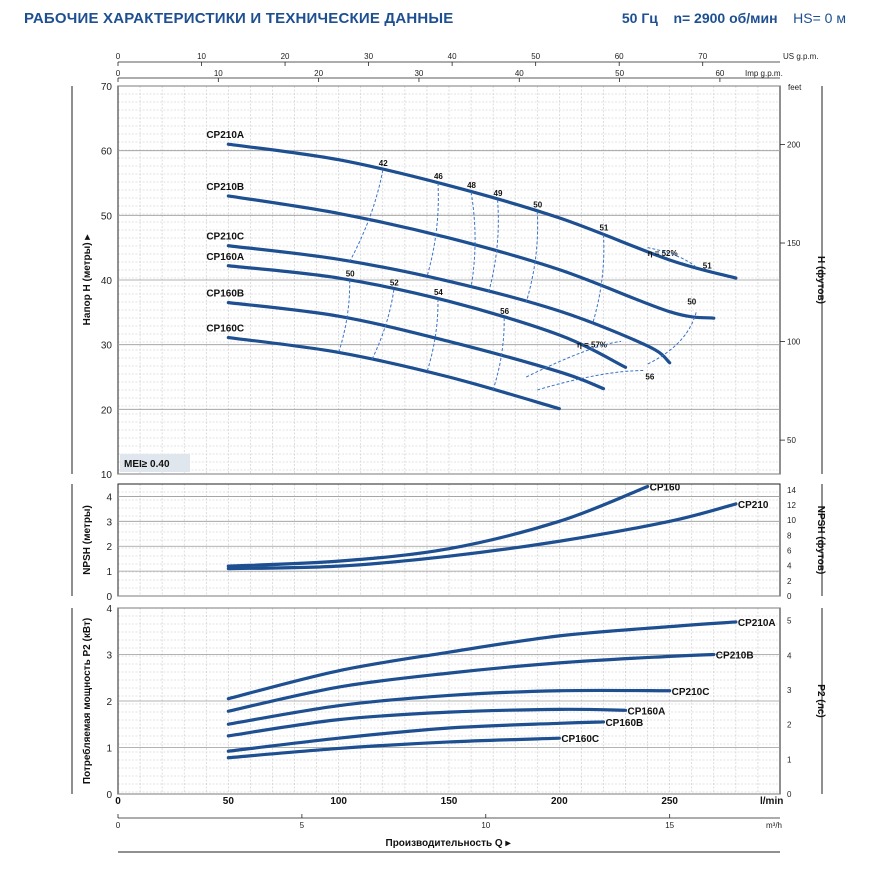 Image resolution: width=896 pixels, height=882 pixels. I want to click on us-gpm-tick-label: 30, so click(368, 56).